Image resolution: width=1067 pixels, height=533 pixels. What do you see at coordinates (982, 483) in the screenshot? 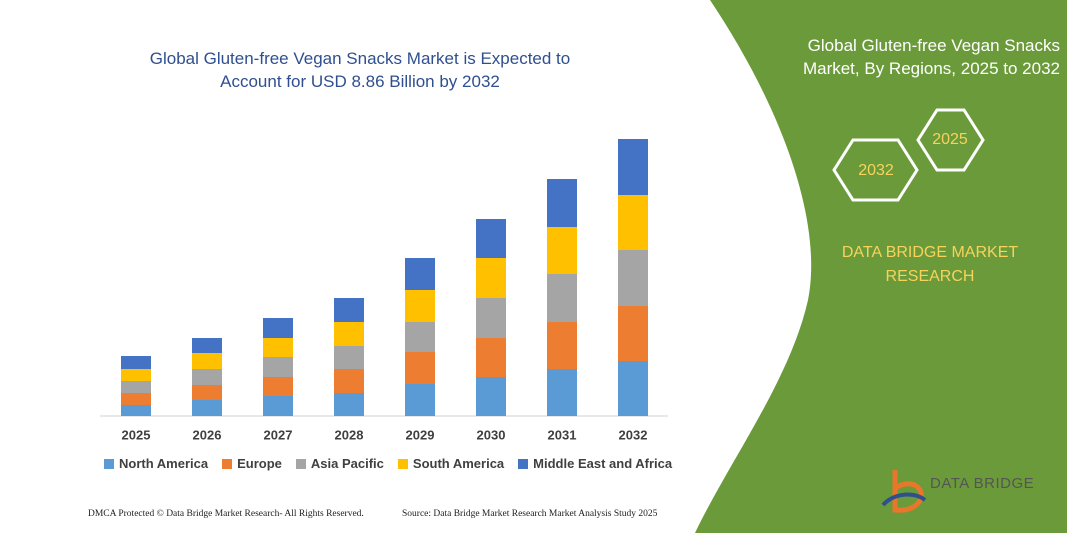
I see `logo-text: DATA BRIDGE` at bounding box center [982, 483].